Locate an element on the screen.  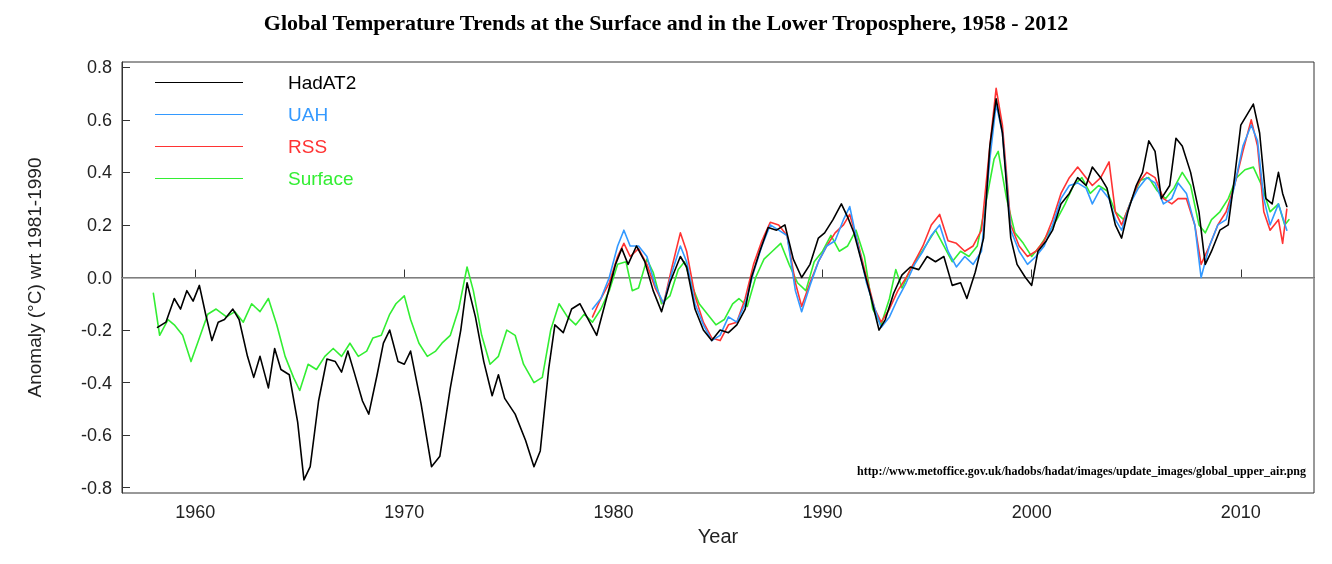
annotation: http://www.metoffice.gov.uk/hadobs/hadat/images/update_images/global_upper_air.png is located at coordinates (1082, 471).